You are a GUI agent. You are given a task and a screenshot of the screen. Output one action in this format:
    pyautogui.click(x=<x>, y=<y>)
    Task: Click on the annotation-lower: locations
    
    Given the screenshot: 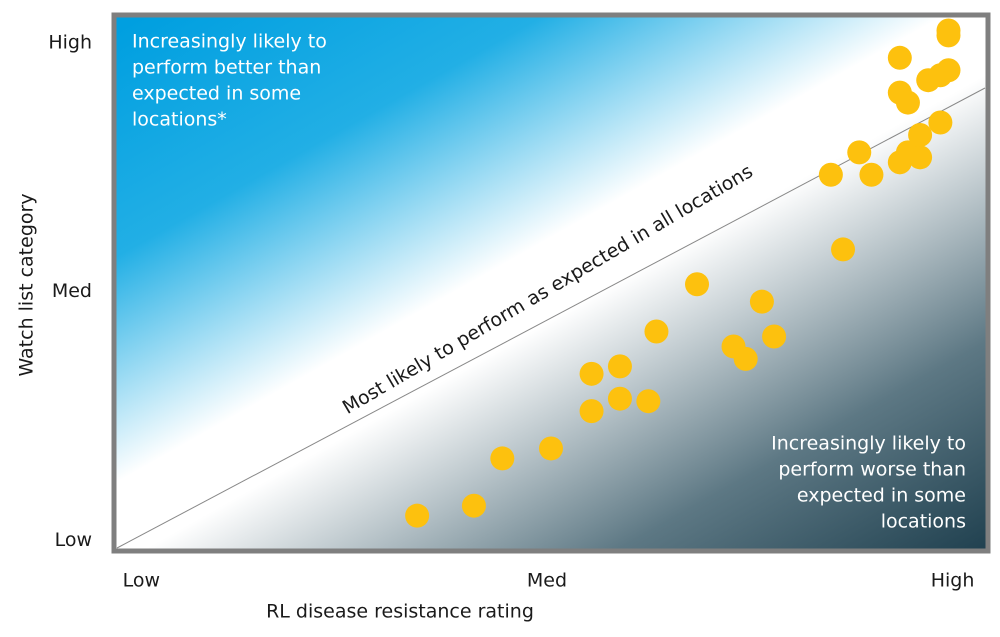 What is the action you would take?
    pyautogui.click(x=923, y=522)
    